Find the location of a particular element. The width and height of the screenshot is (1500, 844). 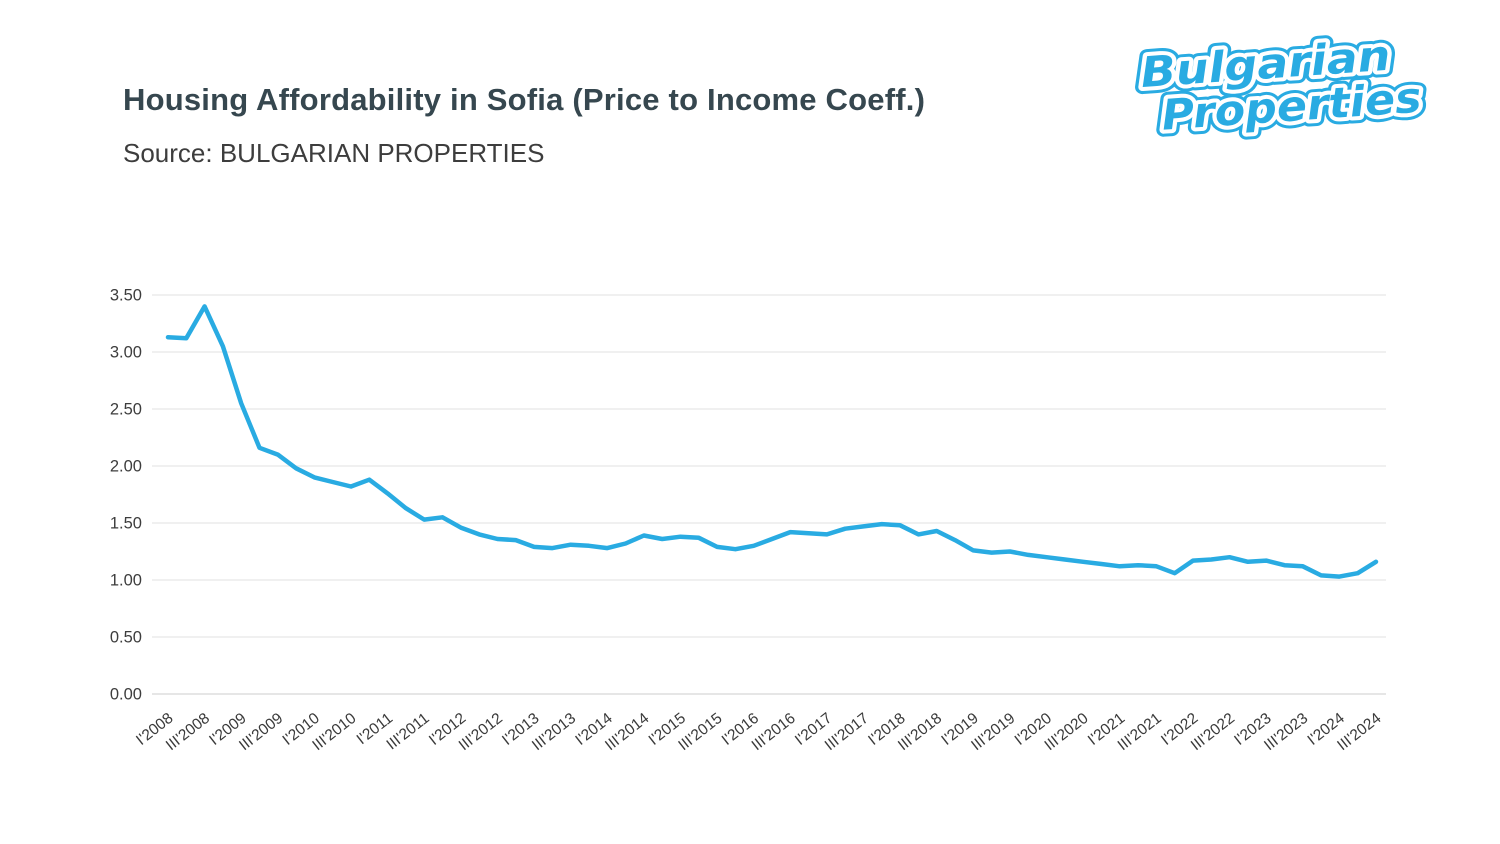

y-axis-labels: 0.00 0.50 1.00 1.50 2.00 2.50 3.00 3.50 is located at coordinates (126, 495).